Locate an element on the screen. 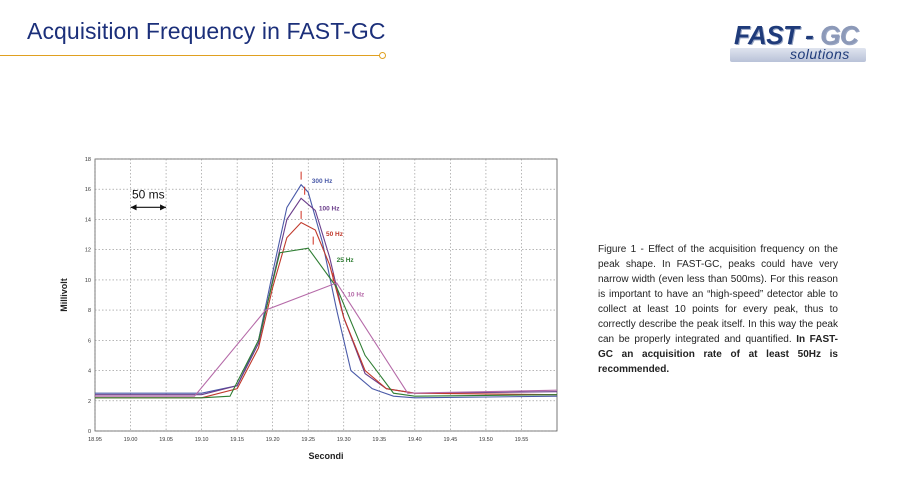  x-tick-label: 19.35 is located at coordinates (379, 440).